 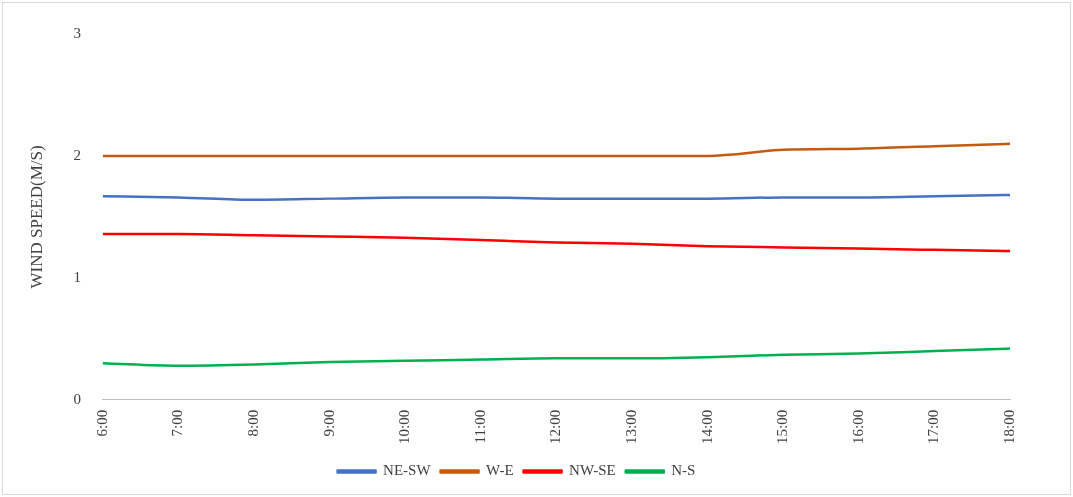 What do you see at coordinates (630, 426) in the screenshot?
I see `x-tick-label: 13:00` at bounding box center [630, 426].